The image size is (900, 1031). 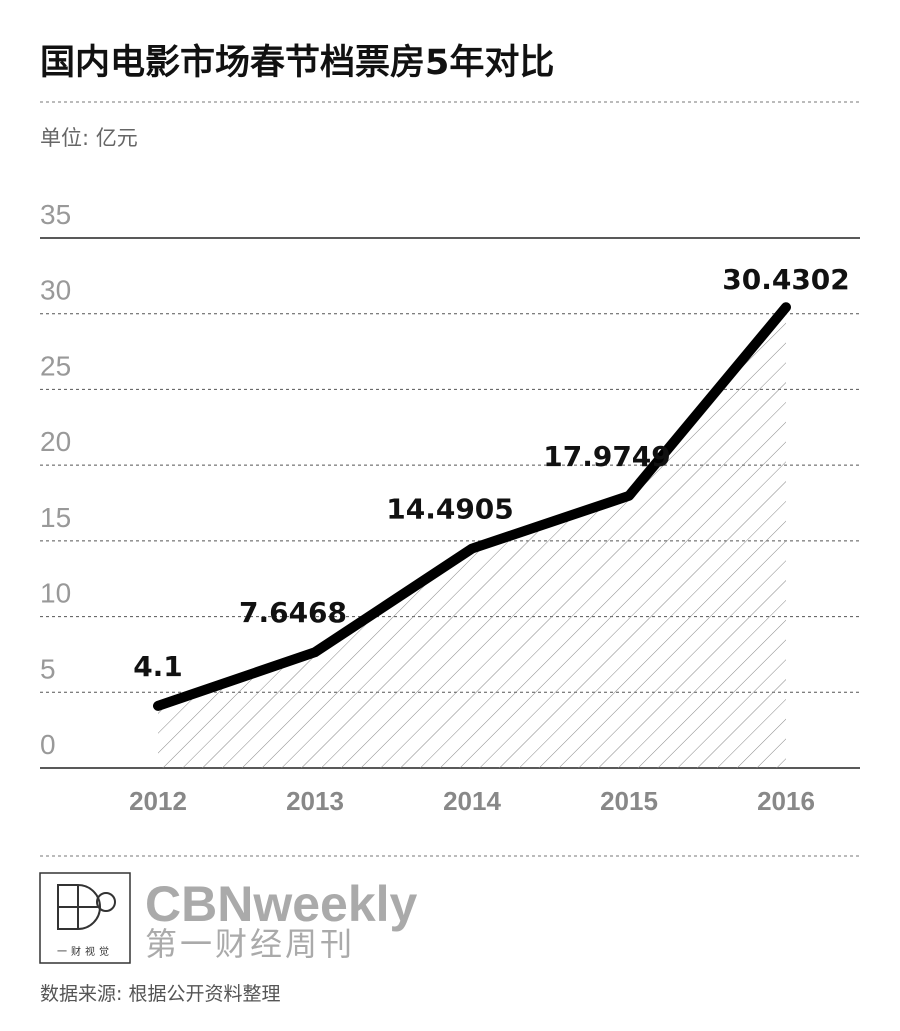 I want to click on value-label: 7.6468, so click(x=293, y=612).